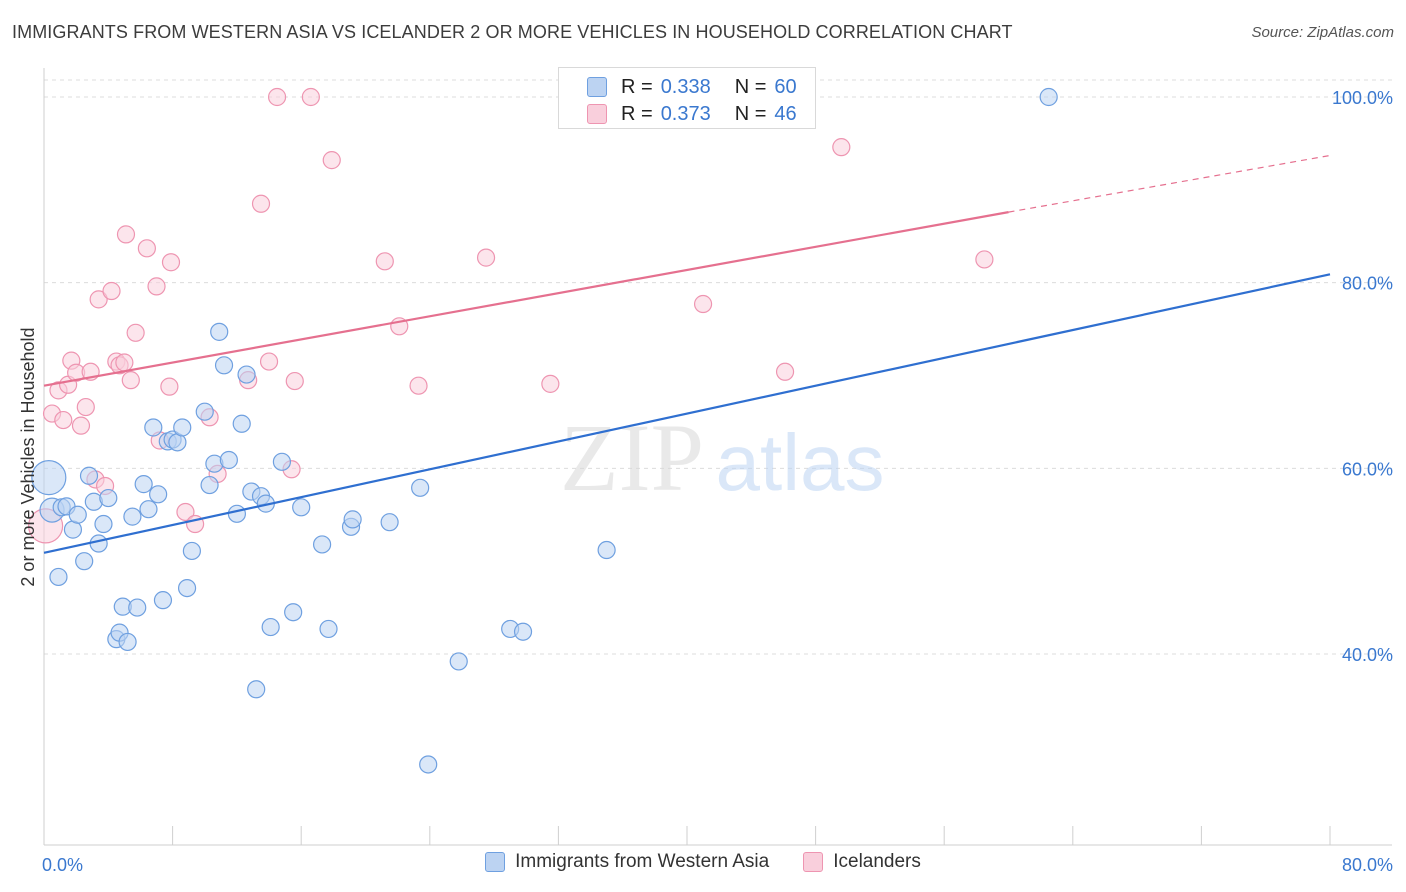  Describe the element at coordinates (1362, 98) in the screenshot. I see `y-tick-label: 100.0%` at that location.